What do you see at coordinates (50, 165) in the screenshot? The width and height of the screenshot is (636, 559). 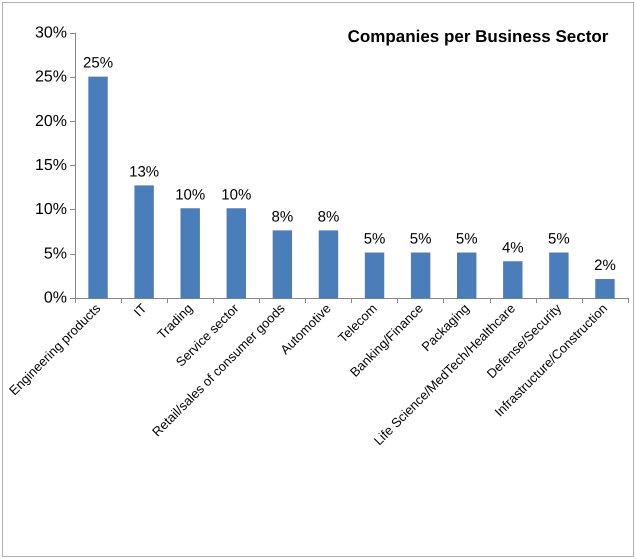 I see `y-tick-label: 15%` at bounding box center [50, 165].